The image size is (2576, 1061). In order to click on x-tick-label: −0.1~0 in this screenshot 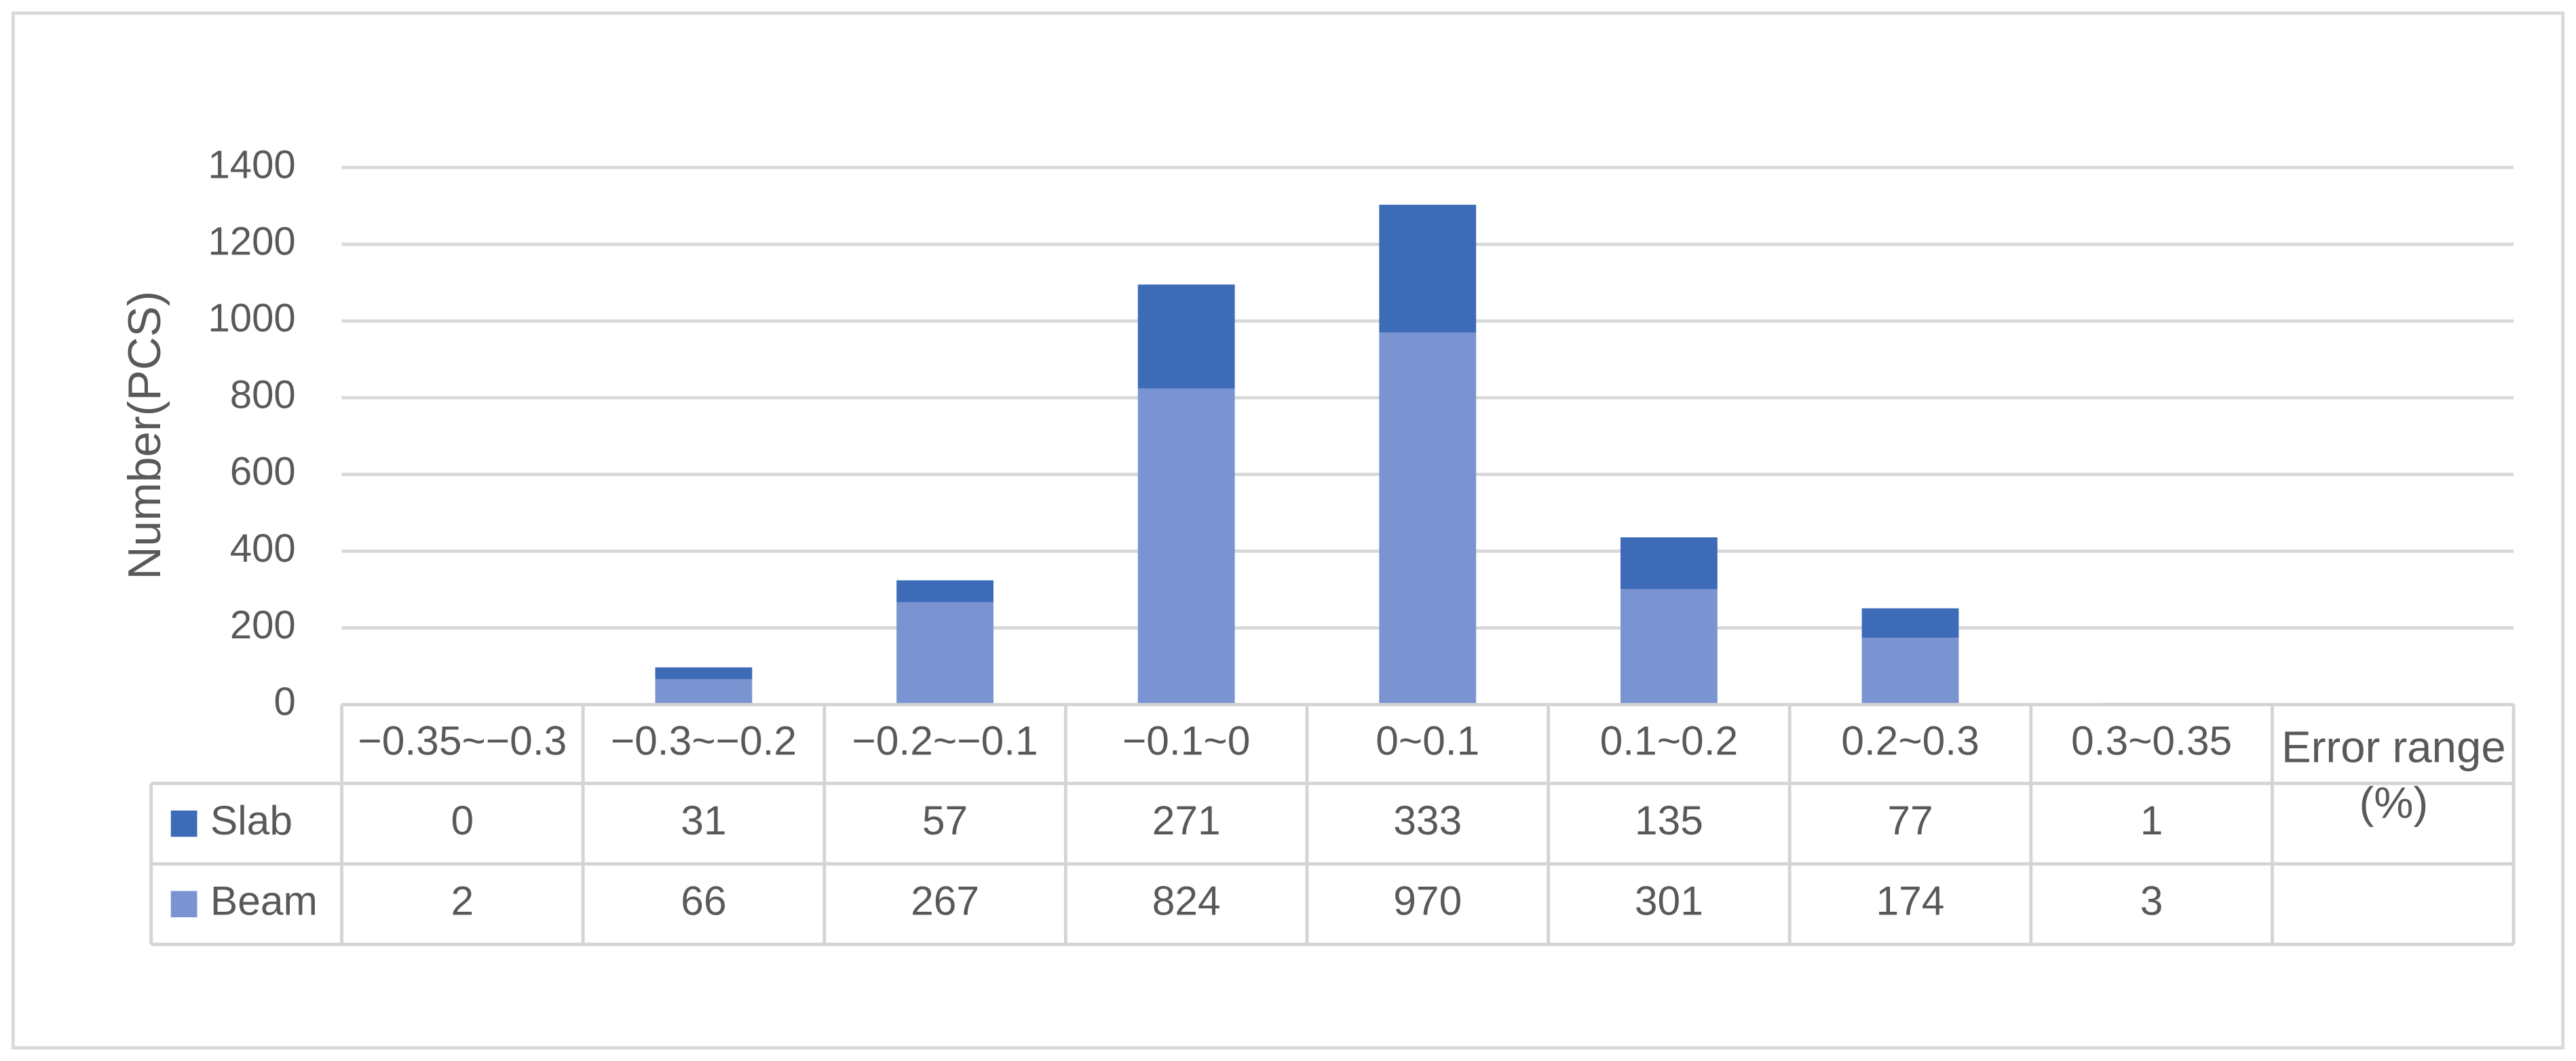, I will do `click(1186, 741)`.